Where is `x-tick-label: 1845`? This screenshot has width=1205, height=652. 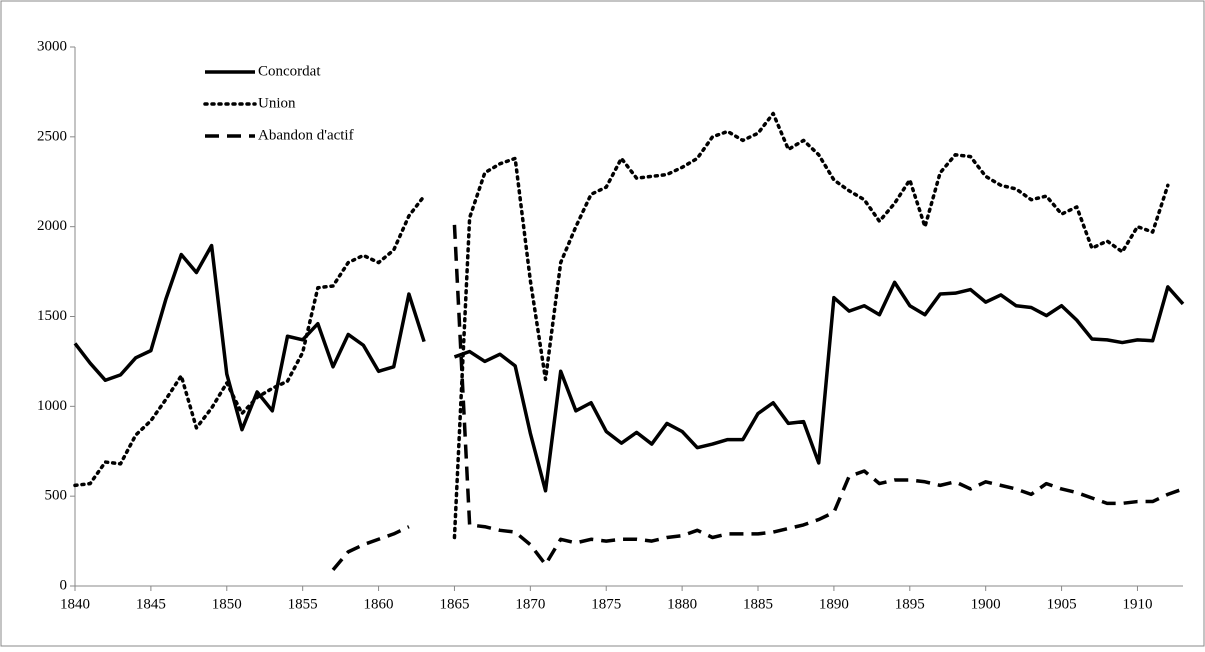
x-tick-label: 1845 is located at coordinates (151, 604).